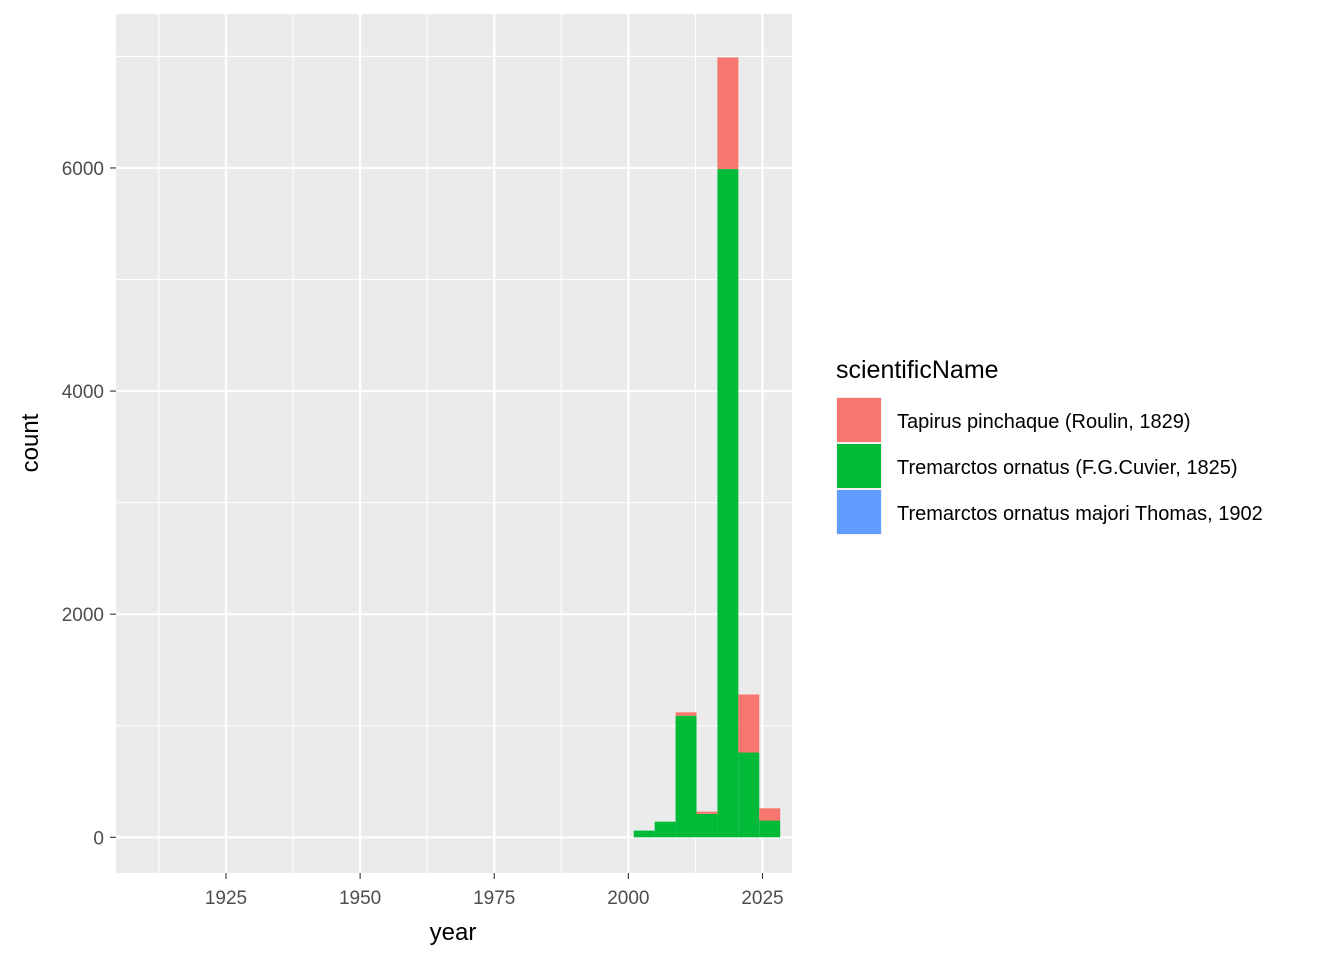  I want to click on legend-title: scientificName, so click(917, 370).